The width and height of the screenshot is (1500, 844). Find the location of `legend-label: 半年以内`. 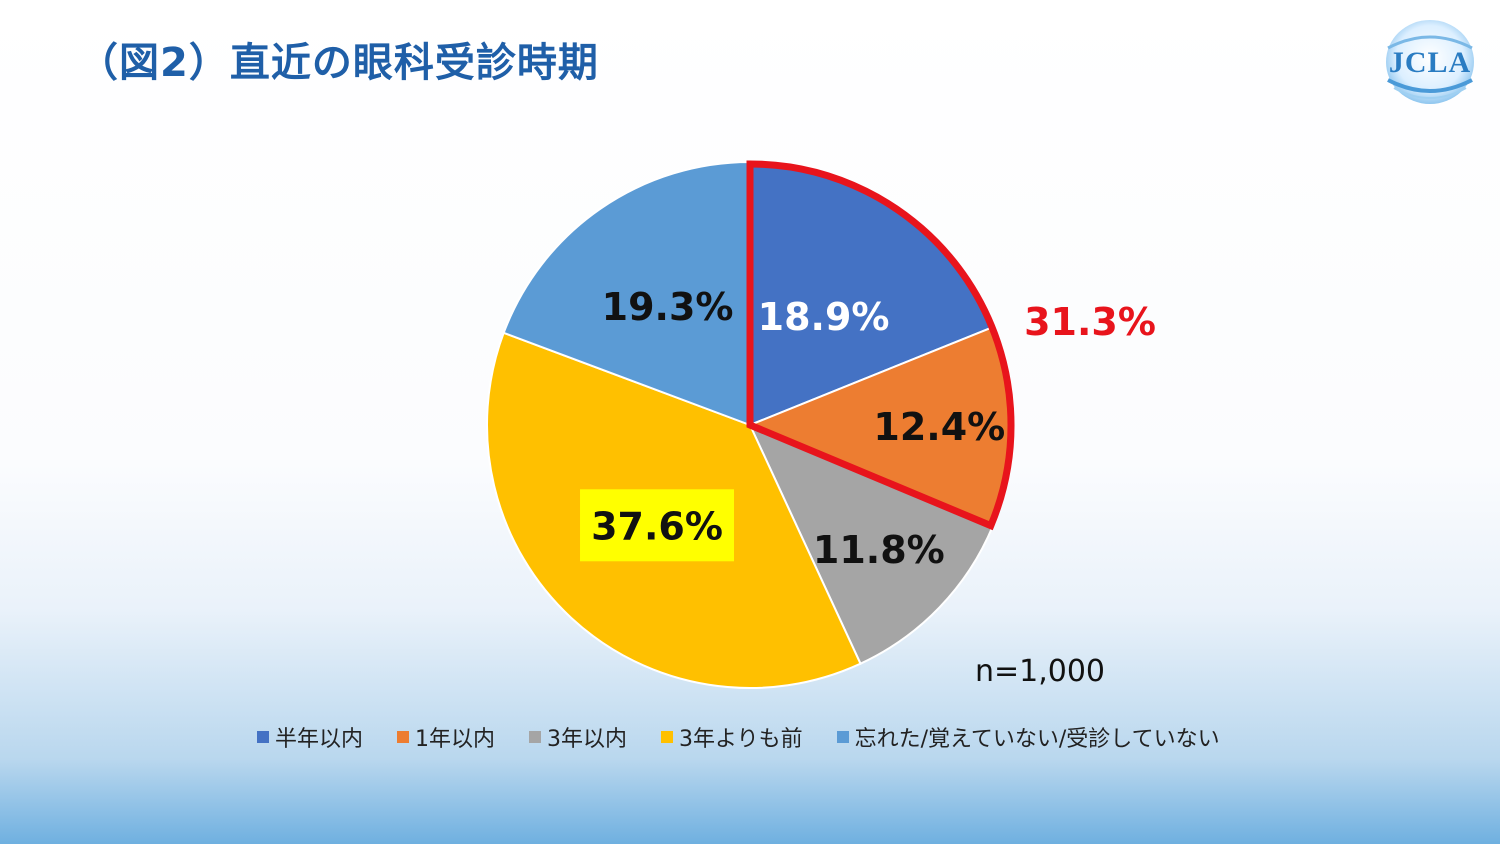

legend-label: 半年以内 is located at coordinates (319, 739).